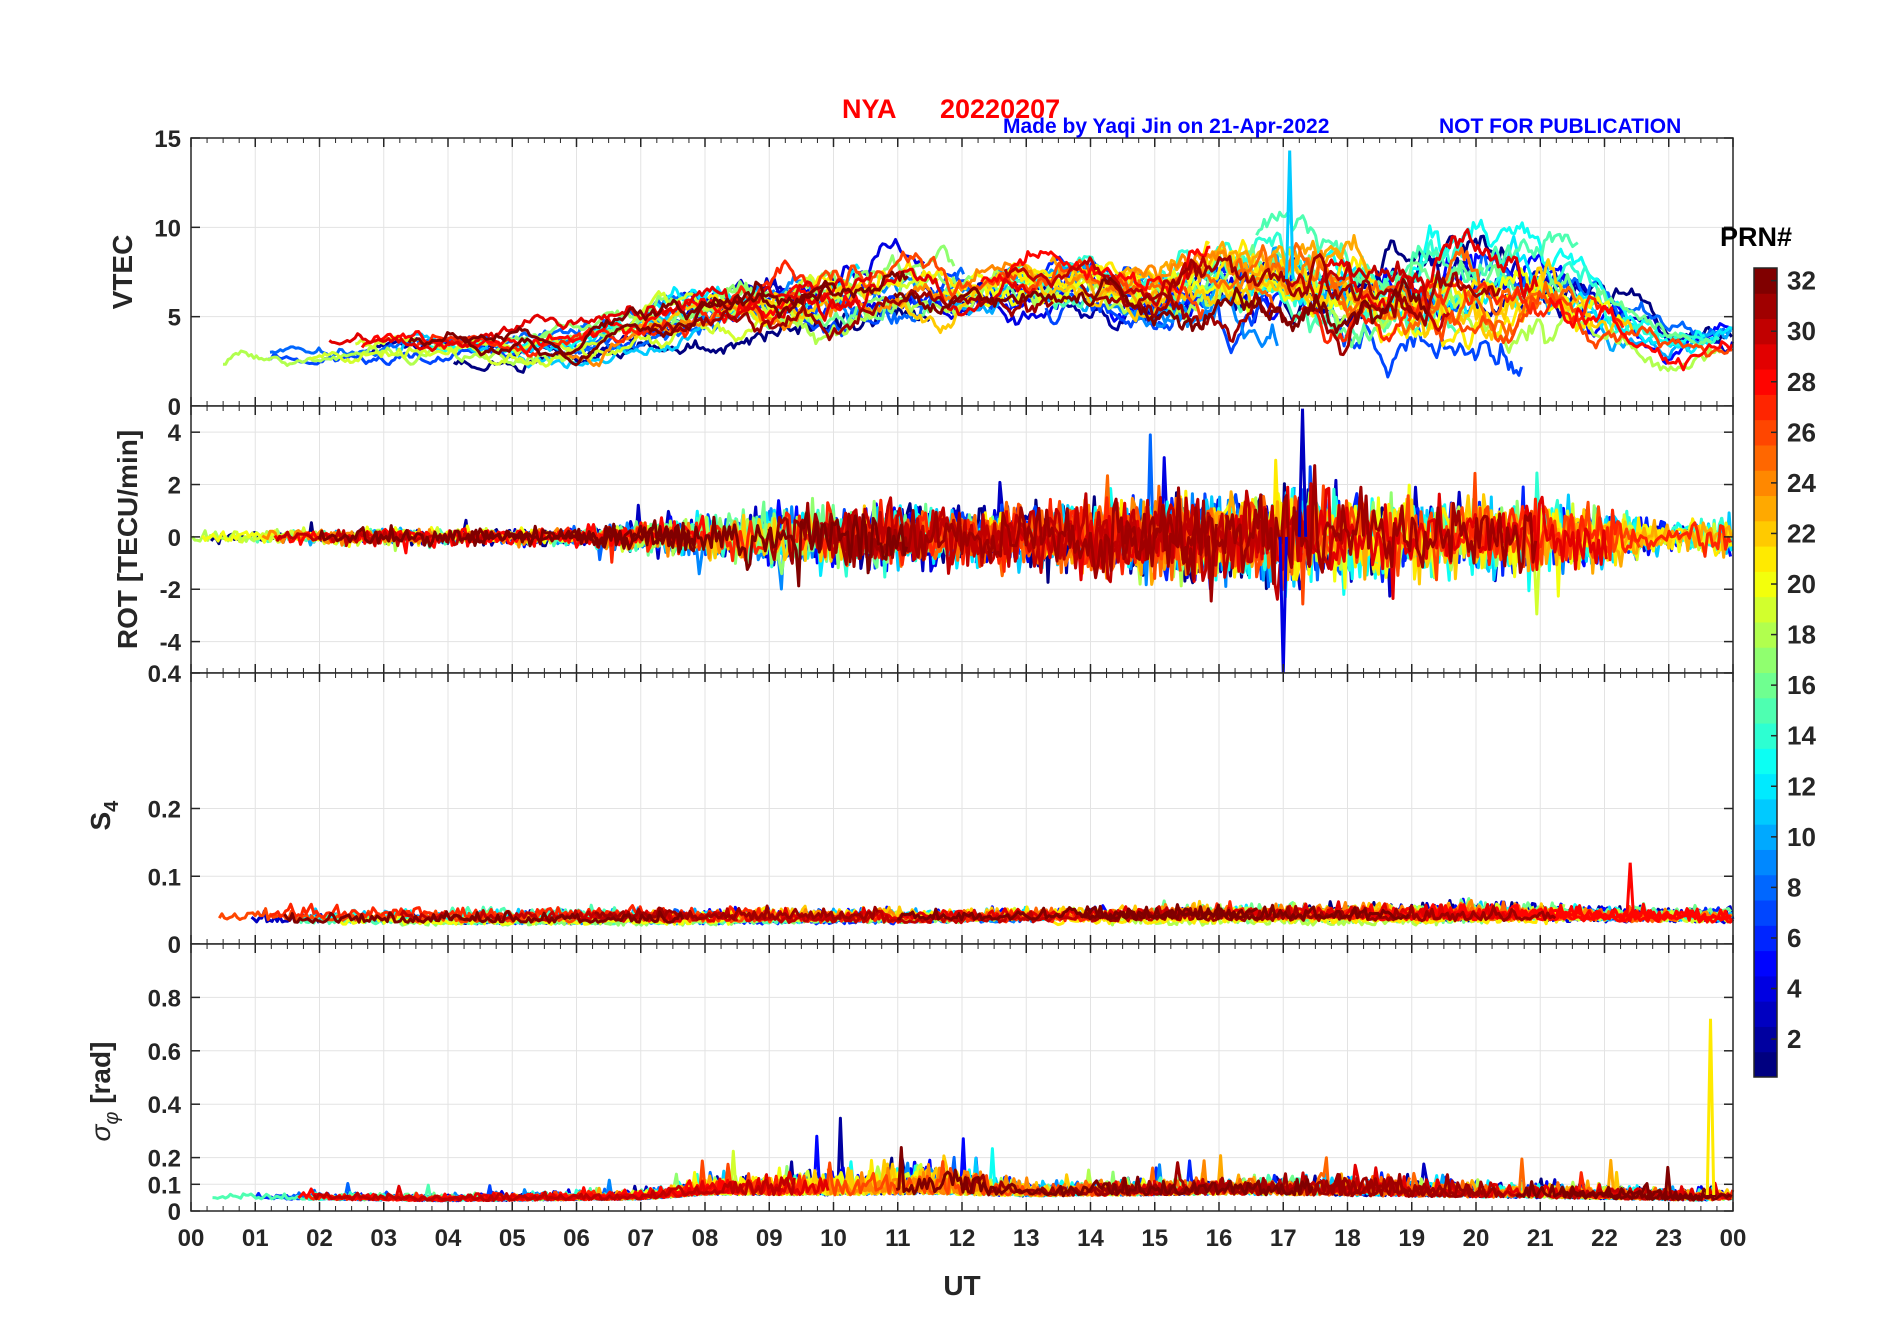 The width and height of the screenshot is (1902, 1335). Describe the element at coordinates (1794, 887) in the screenshot. I see `colorbar-tick-label: 8` at that location.